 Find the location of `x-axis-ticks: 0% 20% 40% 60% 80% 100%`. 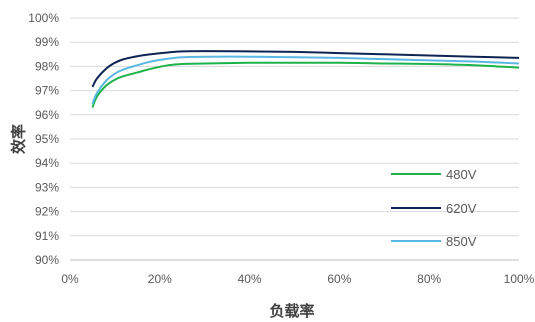

x-axis-ticks: 0% 20% 40% 60% 80% 100% is located at coordinates (297, 279).